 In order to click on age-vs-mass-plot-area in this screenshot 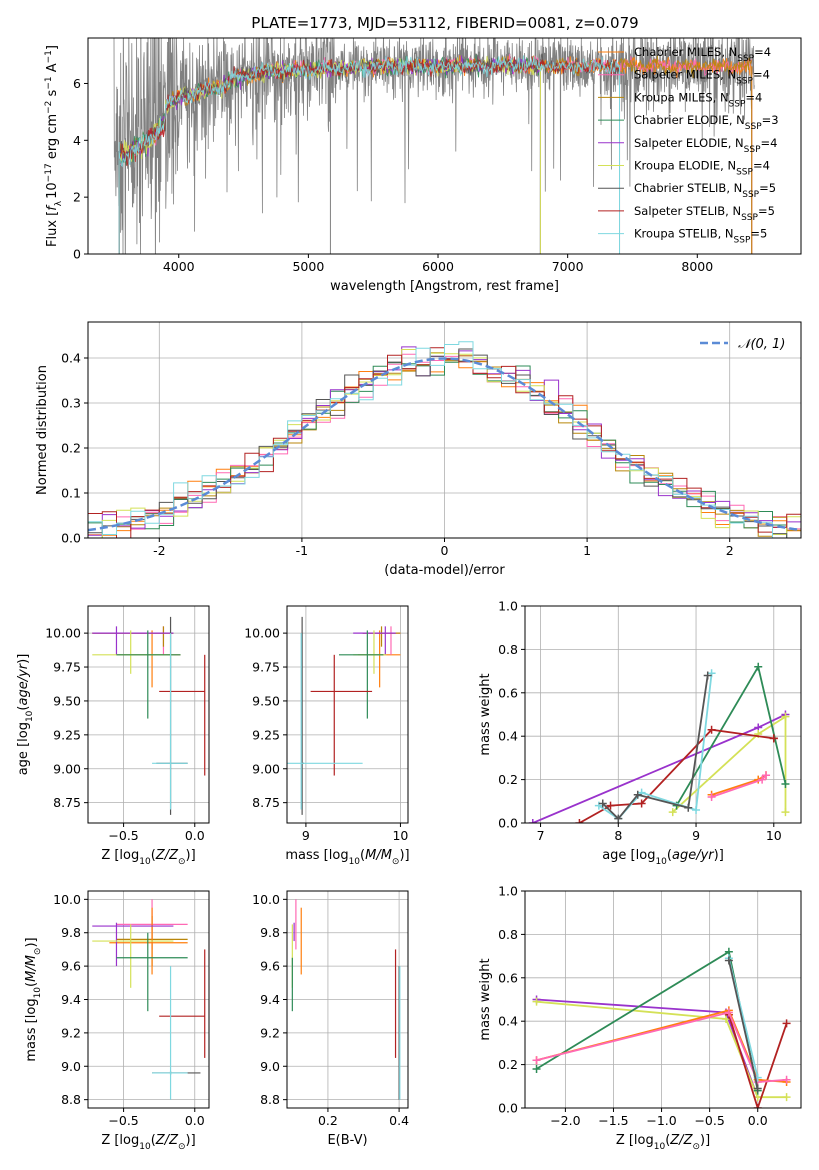, I will do `click(344, 715)`.